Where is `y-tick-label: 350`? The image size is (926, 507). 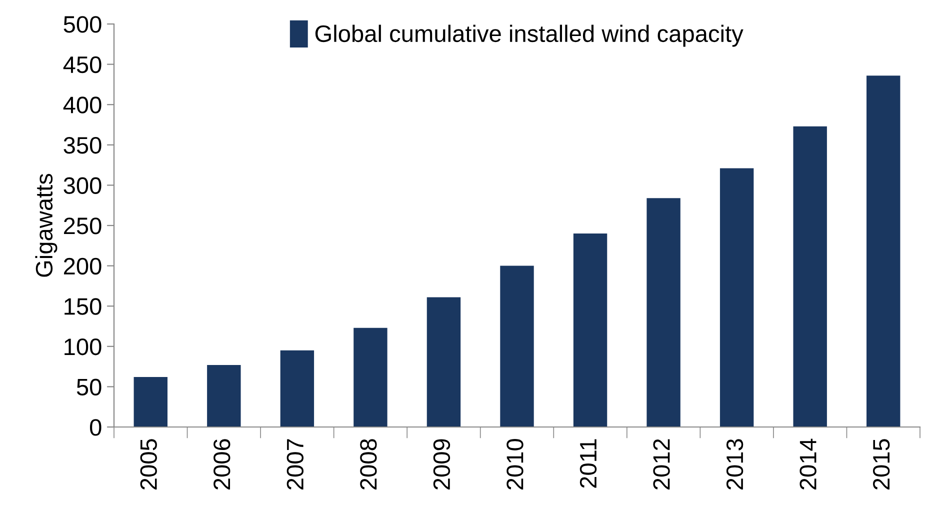
y-tick-label: 350 is located at coordinates (83, 145).